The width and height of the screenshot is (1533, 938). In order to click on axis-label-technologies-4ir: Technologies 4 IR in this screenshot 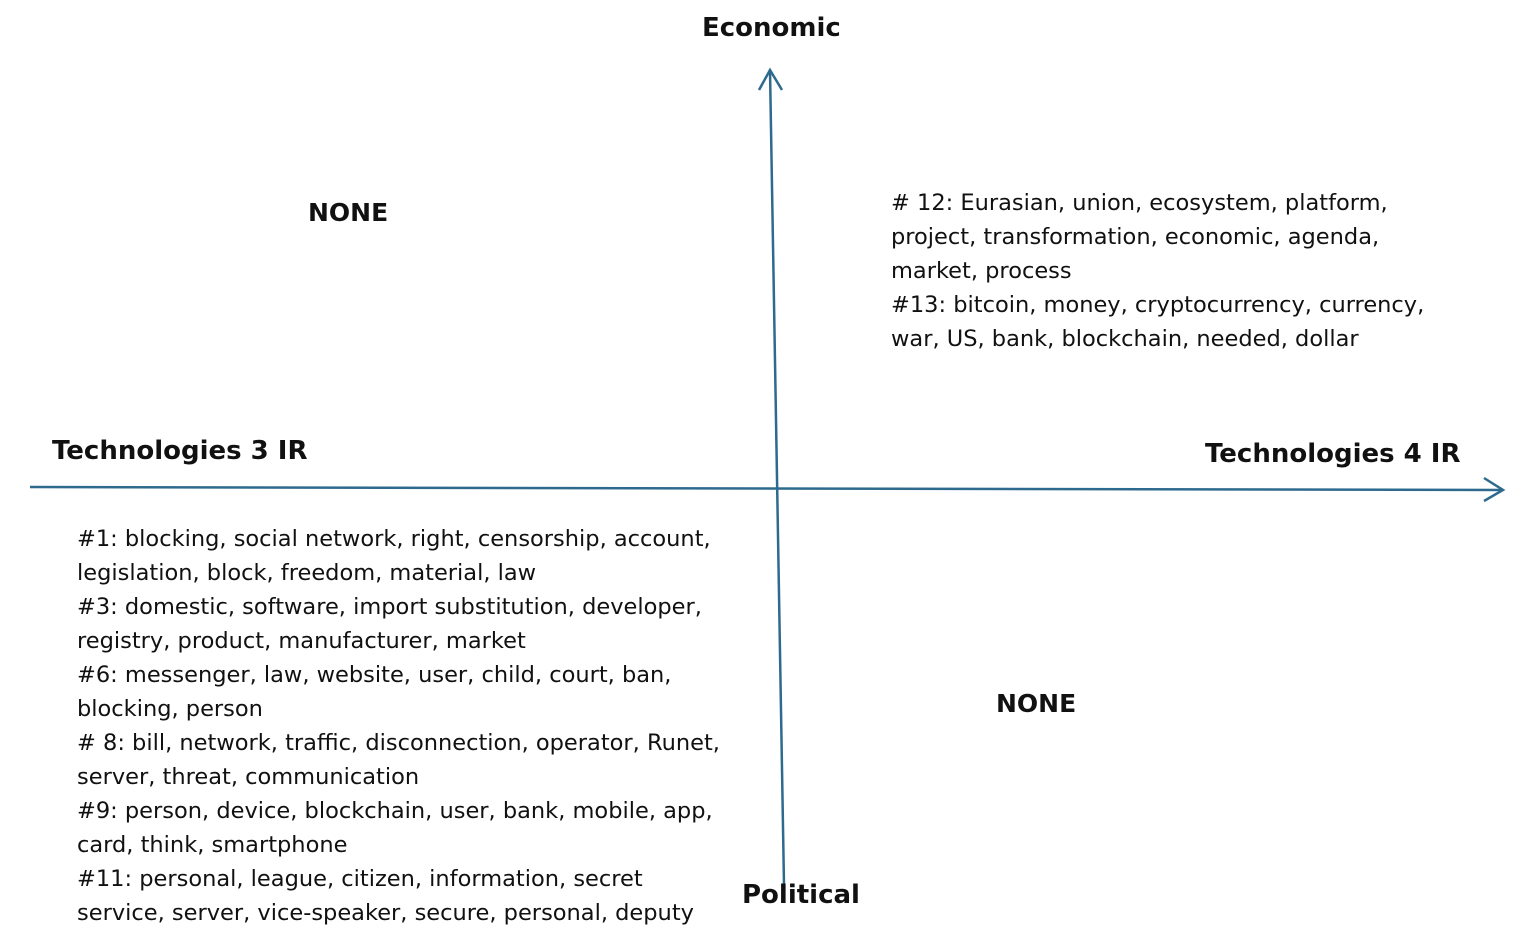, I will do `click(1333, 454)`.